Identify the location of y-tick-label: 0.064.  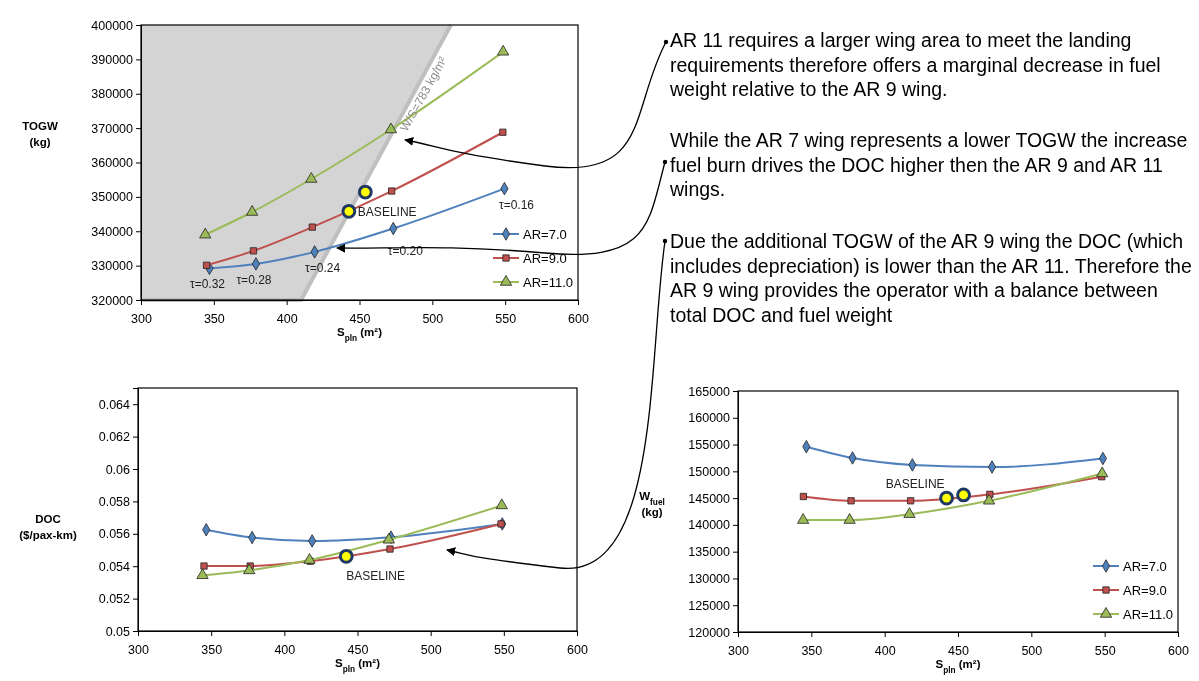
(114, 404).